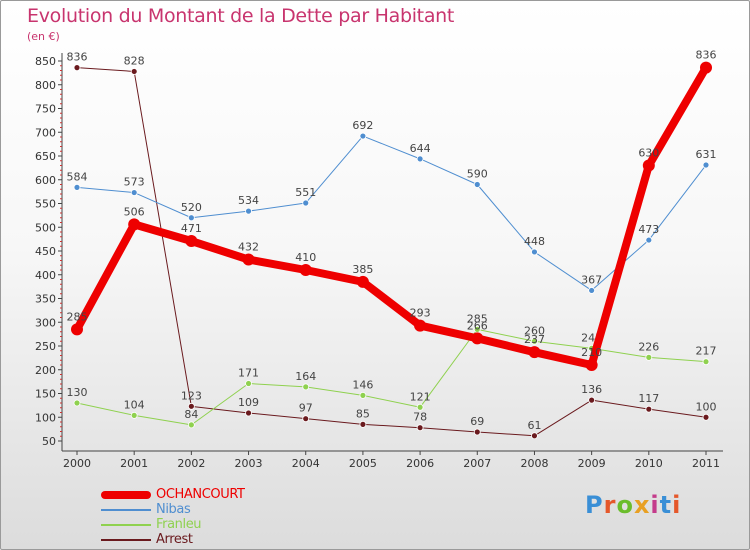  I want to click on data-label: 410, so click(305, 257).